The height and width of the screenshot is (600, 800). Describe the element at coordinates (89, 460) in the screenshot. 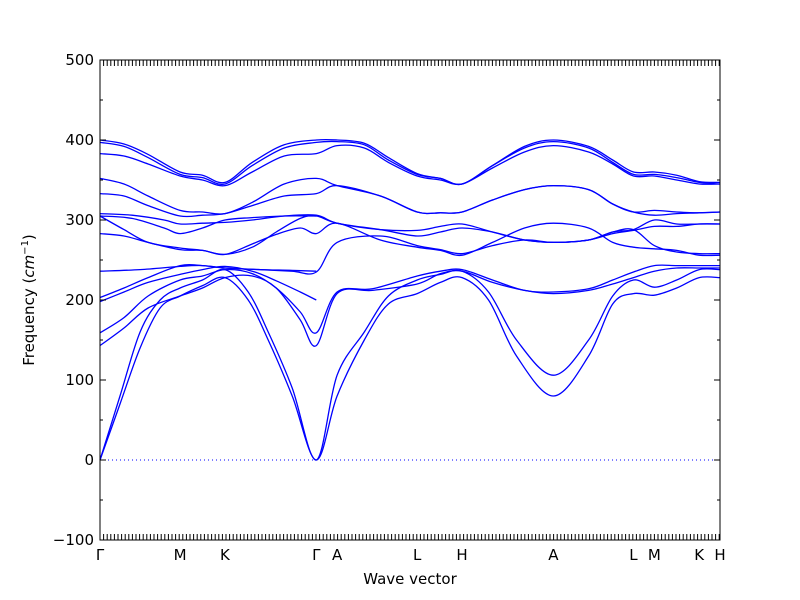

I see `y-tick-label: 0` at that location.